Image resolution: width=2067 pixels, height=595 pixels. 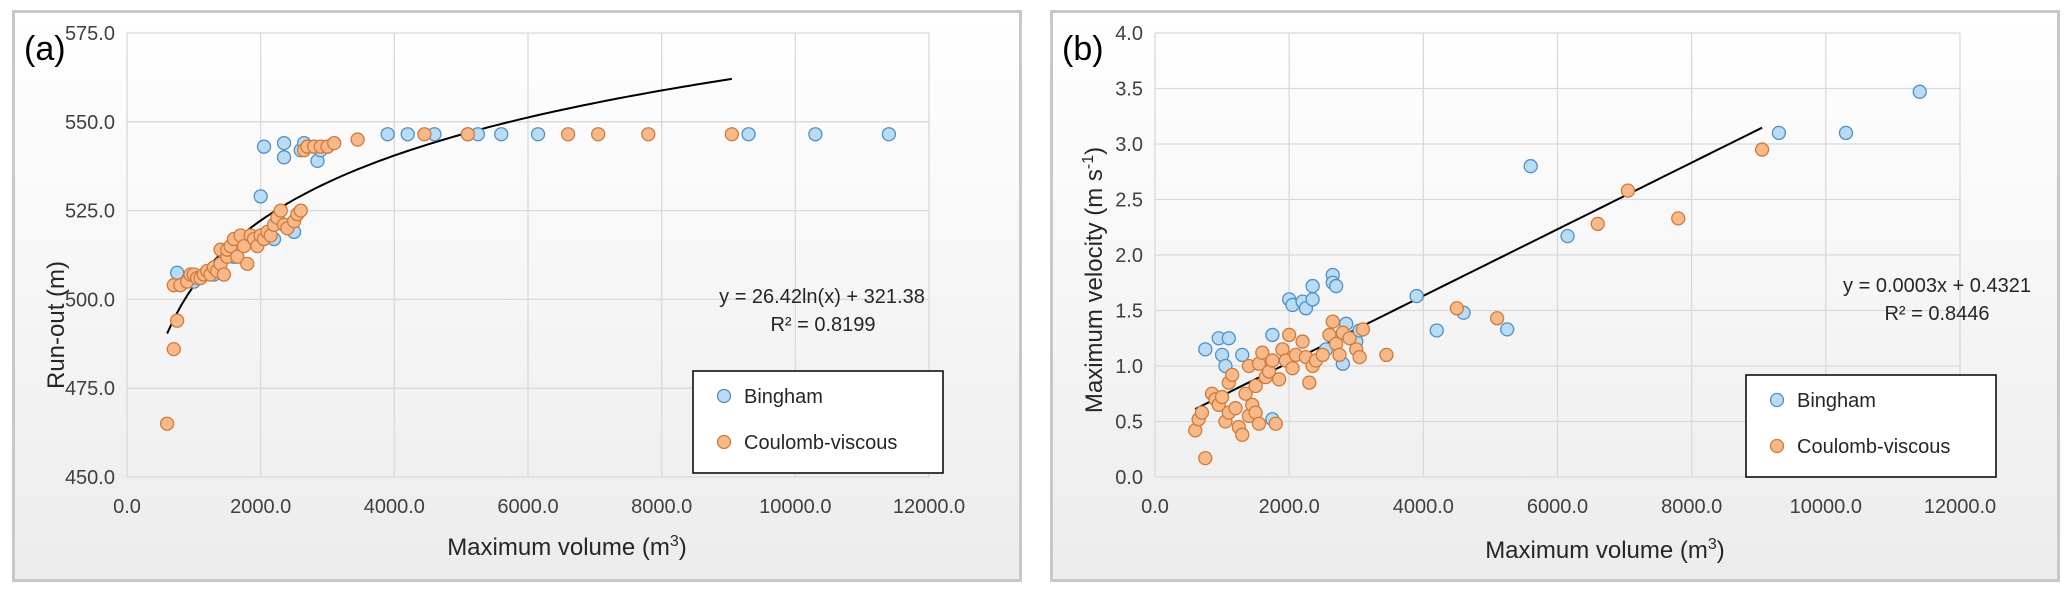 I want to click on chart-a-y-tick-label: 500.0, so click(x=90, y=300).